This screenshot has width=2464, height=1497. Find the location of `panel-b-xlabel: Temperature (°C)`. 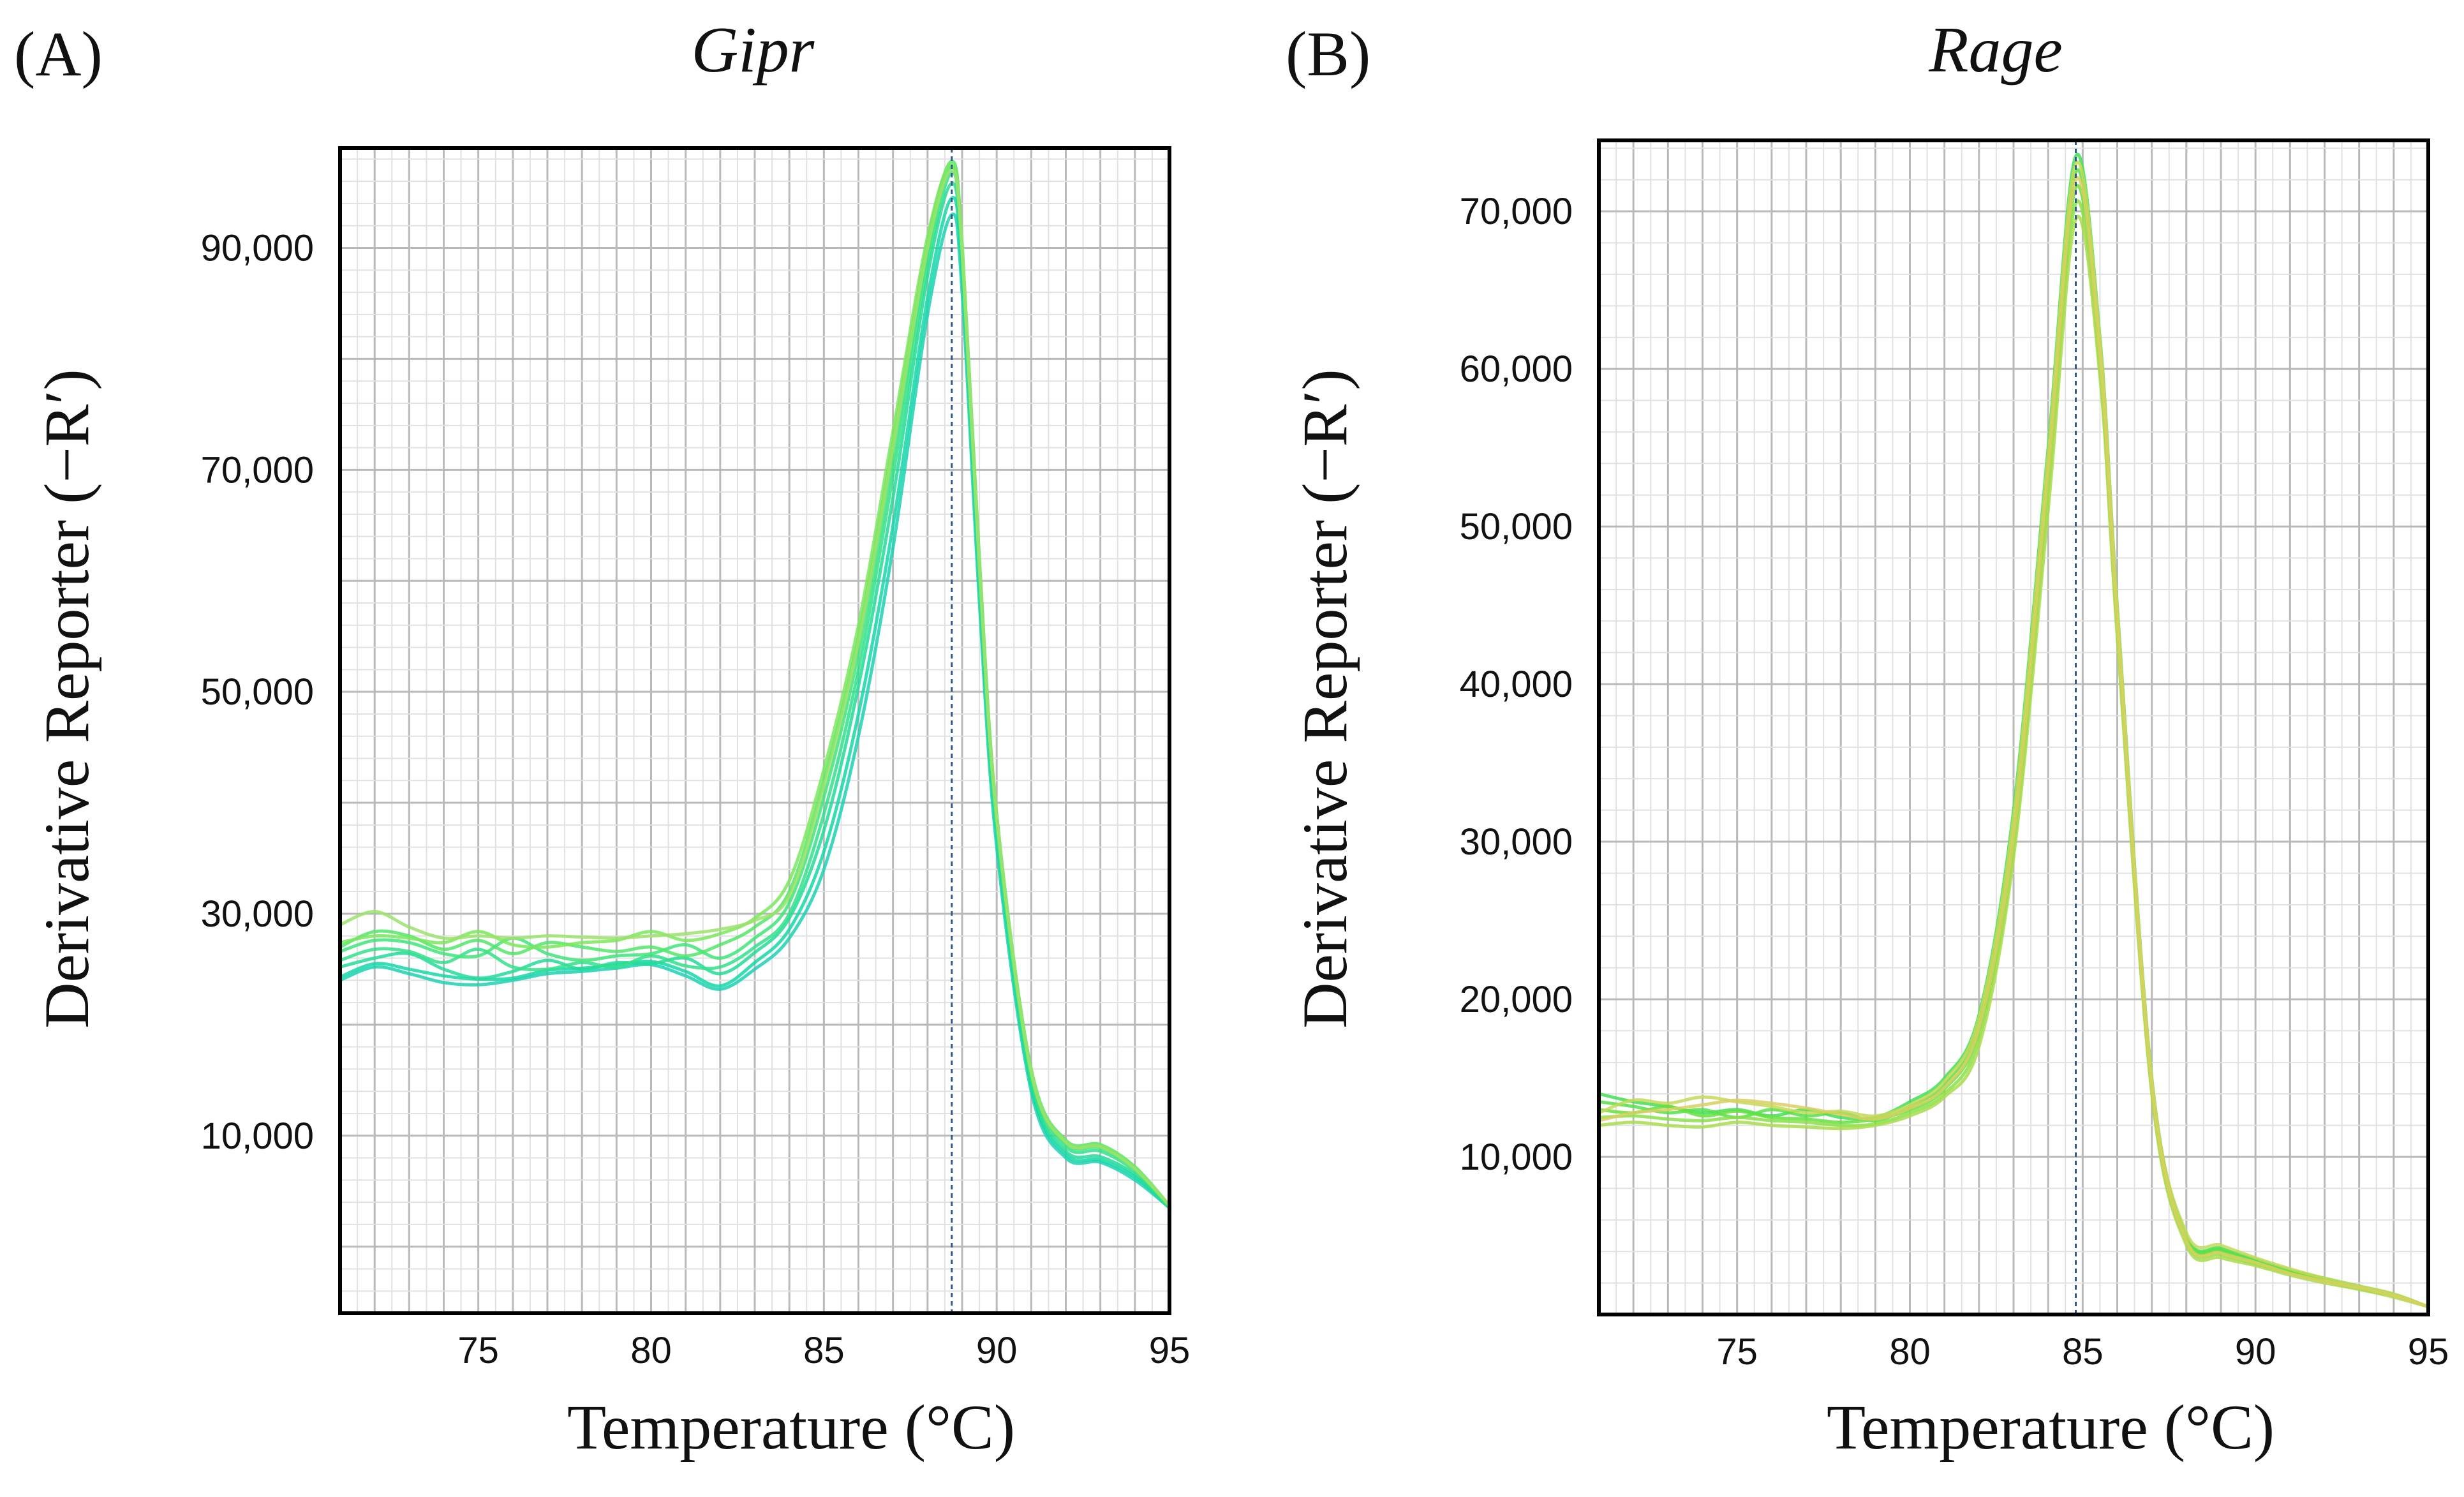

panel-b-xlabel: Temperature (°C) is located at coordinates (2051, 1428).